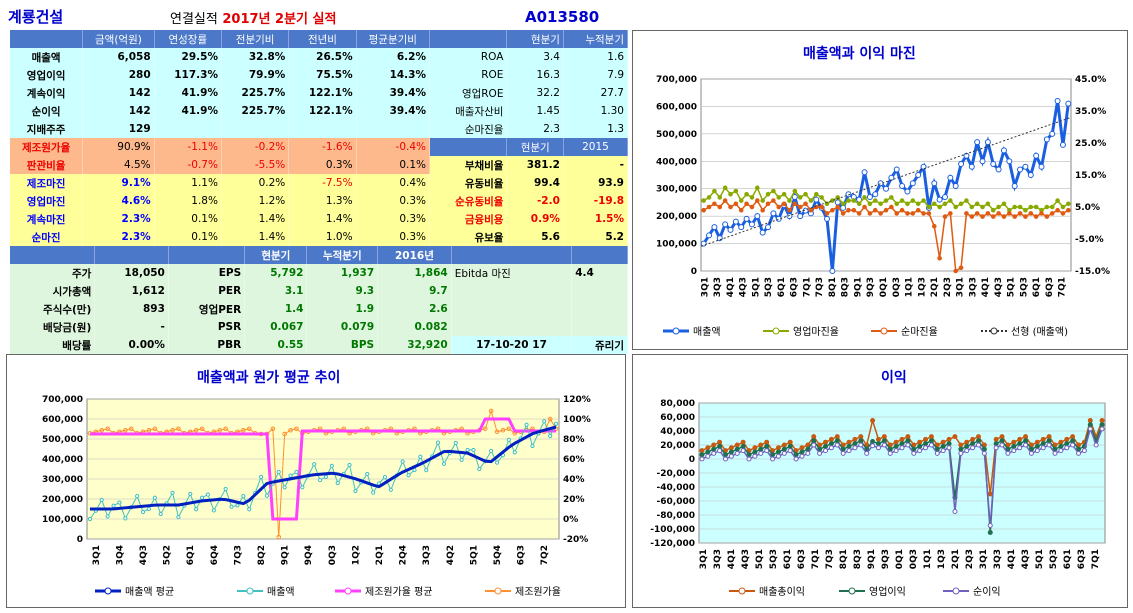 Image resolution: width=1133 pixels, height=613 pixels. Describe the element at coordinates (322, 111) in the screenshot. I see `table-cell: 122.1%` at that location.